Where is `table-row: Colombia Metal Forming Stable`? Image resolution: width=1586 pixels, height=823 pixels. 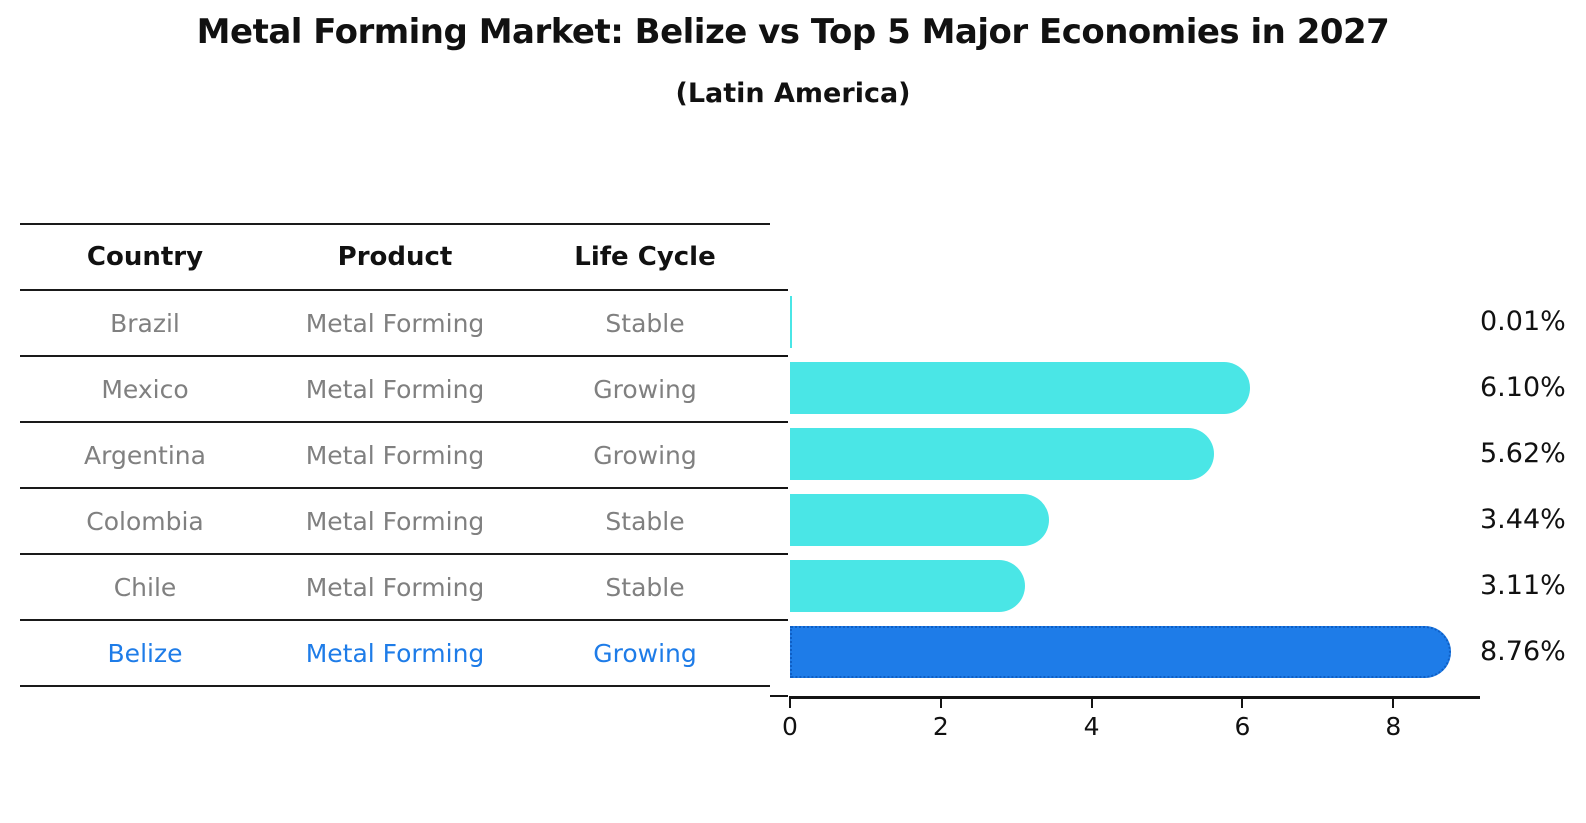
table-row: Colombia Metal Forming Stable is located at coordinates (395, 522).